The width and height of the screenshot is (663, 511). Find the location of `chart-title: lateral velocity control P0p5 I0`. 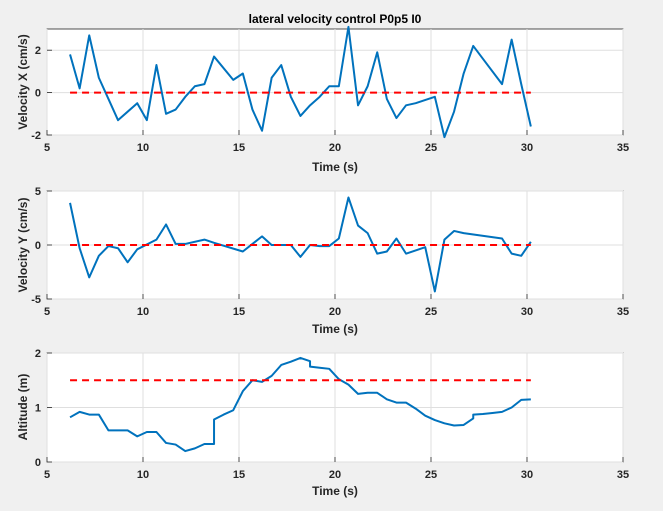

chart-title: lateral velocity control P0p5 I0 is located at coordinates (335, 19).